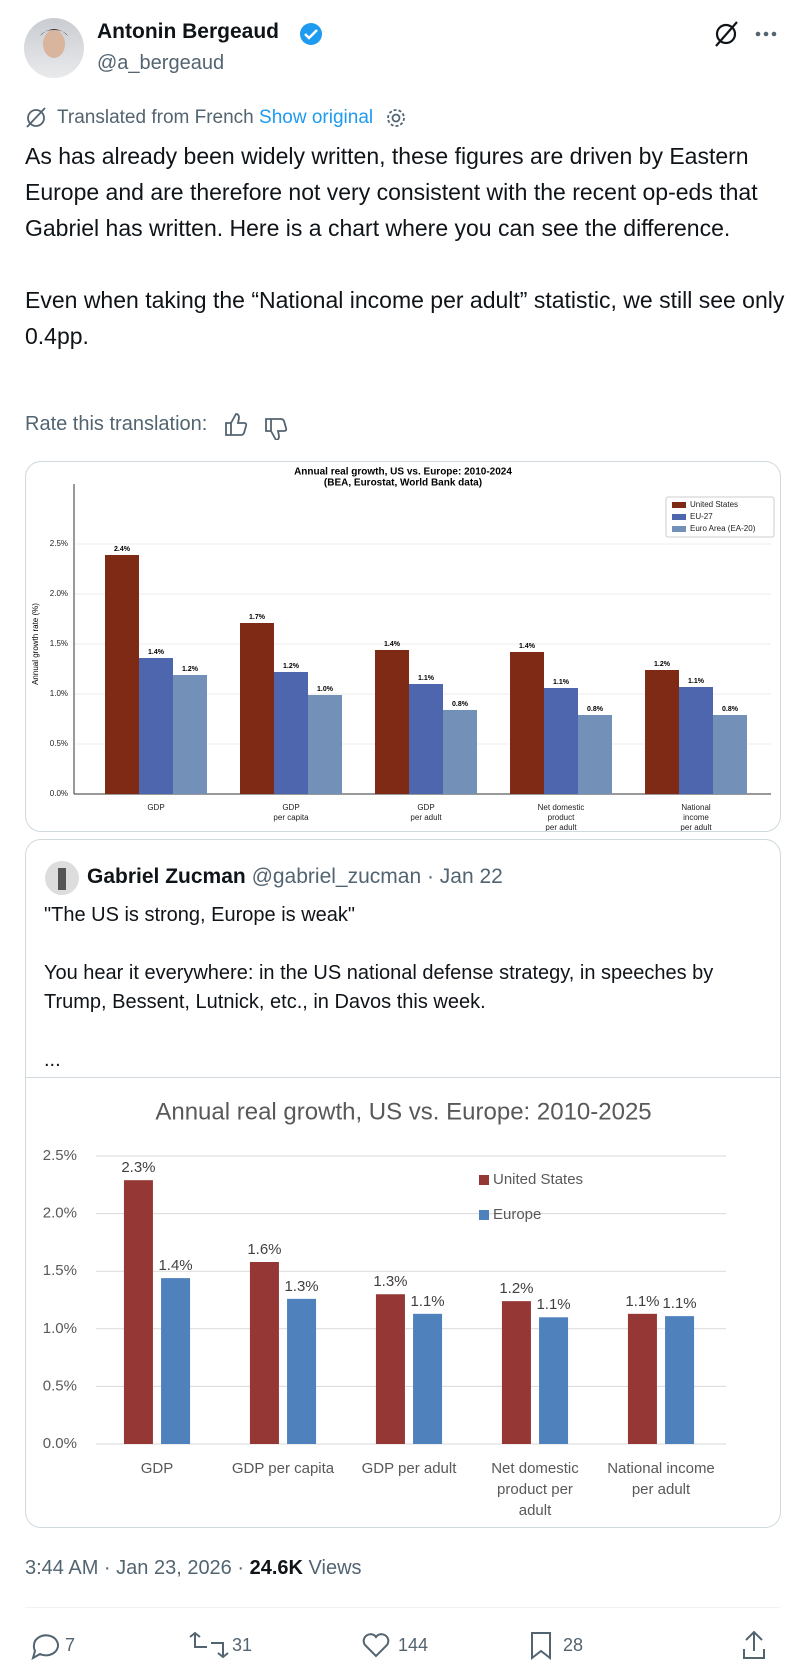 The image size is (801, 1669). Describe the element at coordinates (54, 32) in the screenshot. I see `avatar-hair` at that location.